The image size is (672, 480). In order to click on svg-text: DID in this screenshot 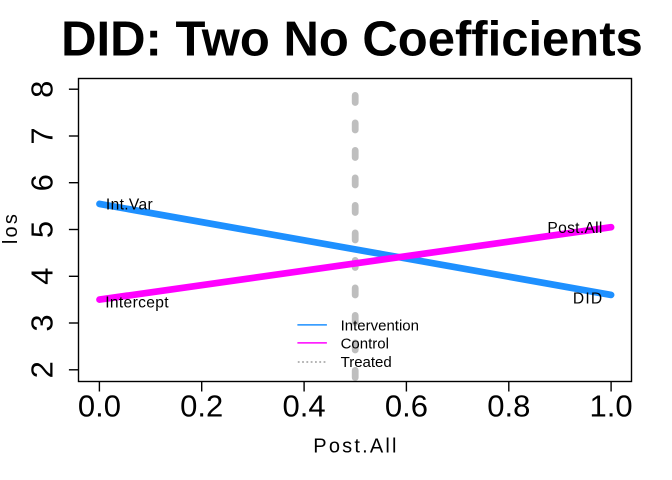, I will do `click(587, 299)`.